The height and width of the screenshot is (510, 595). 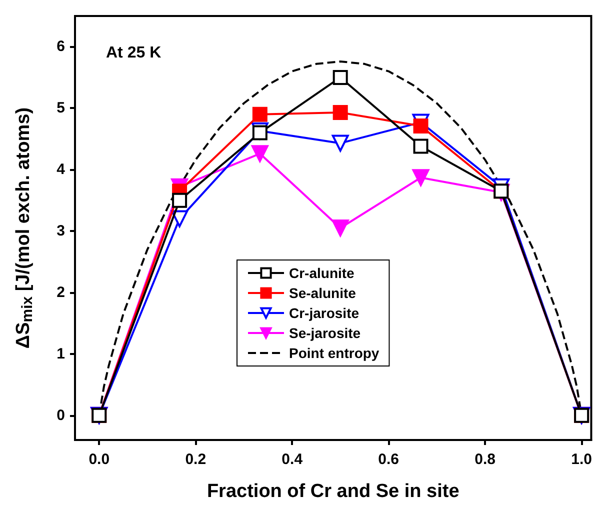 What do you see at coordinates (60, 231) in the screenshot?
I see `y-tick-label: 3` at bounding box center [60, 231].